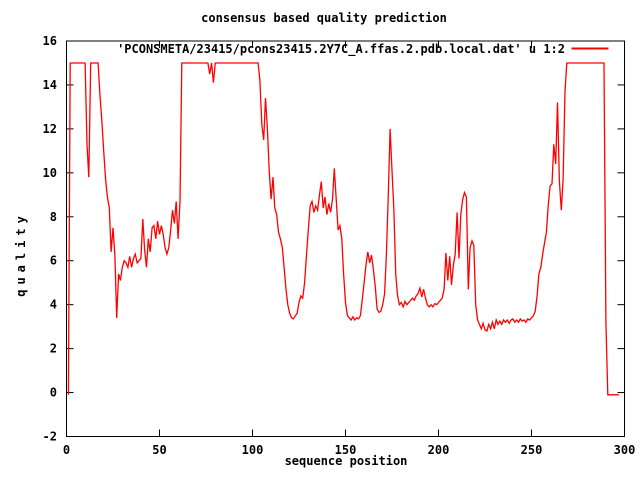  What do you see at coordinates (532, 450) in the screenshot?
I see `x-tick-label: 250` at bounding box center [532, 450].